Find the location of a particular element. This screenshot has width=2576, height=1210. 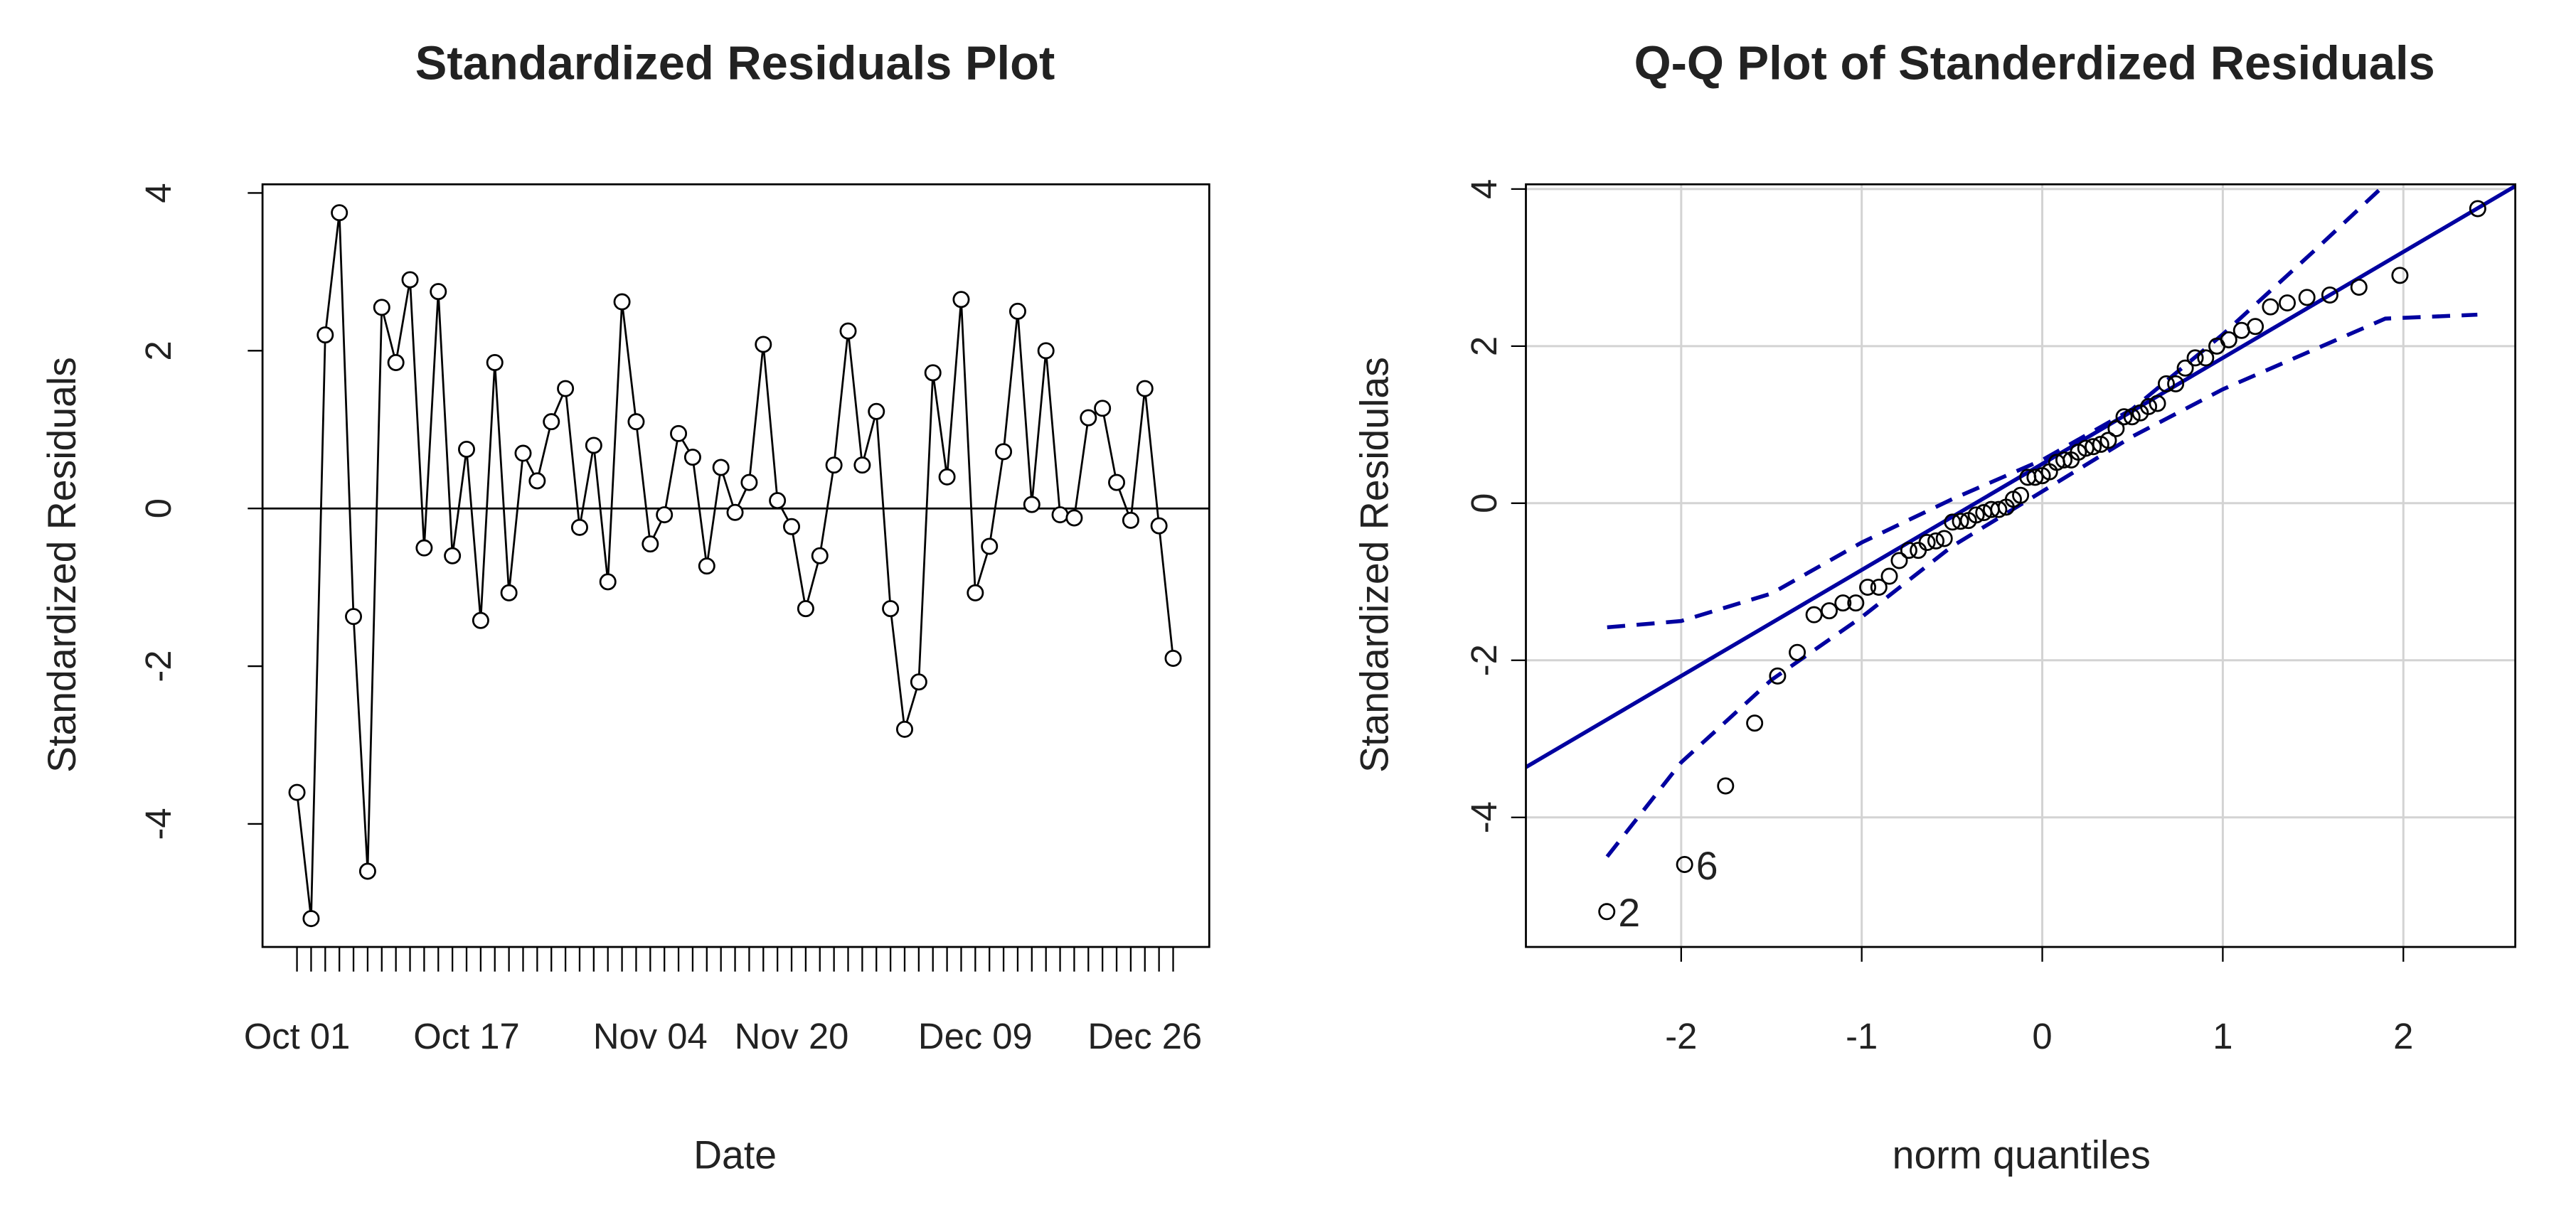

y-axis-label: Standardized Residuals is located at coordinates (62, 565).